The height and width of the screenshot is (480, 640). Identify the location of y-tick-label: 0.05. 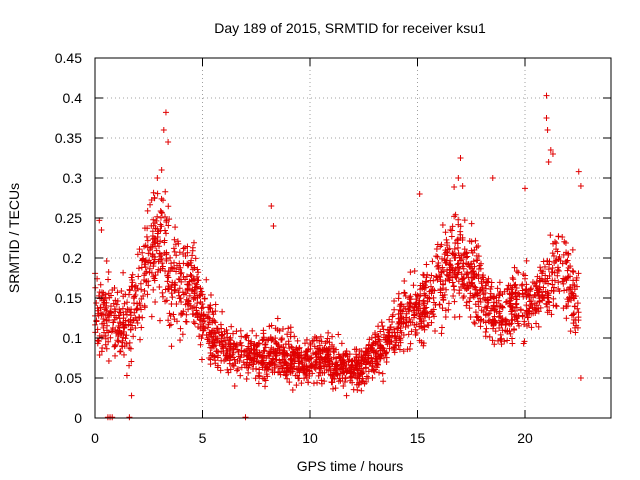
(68, 378).